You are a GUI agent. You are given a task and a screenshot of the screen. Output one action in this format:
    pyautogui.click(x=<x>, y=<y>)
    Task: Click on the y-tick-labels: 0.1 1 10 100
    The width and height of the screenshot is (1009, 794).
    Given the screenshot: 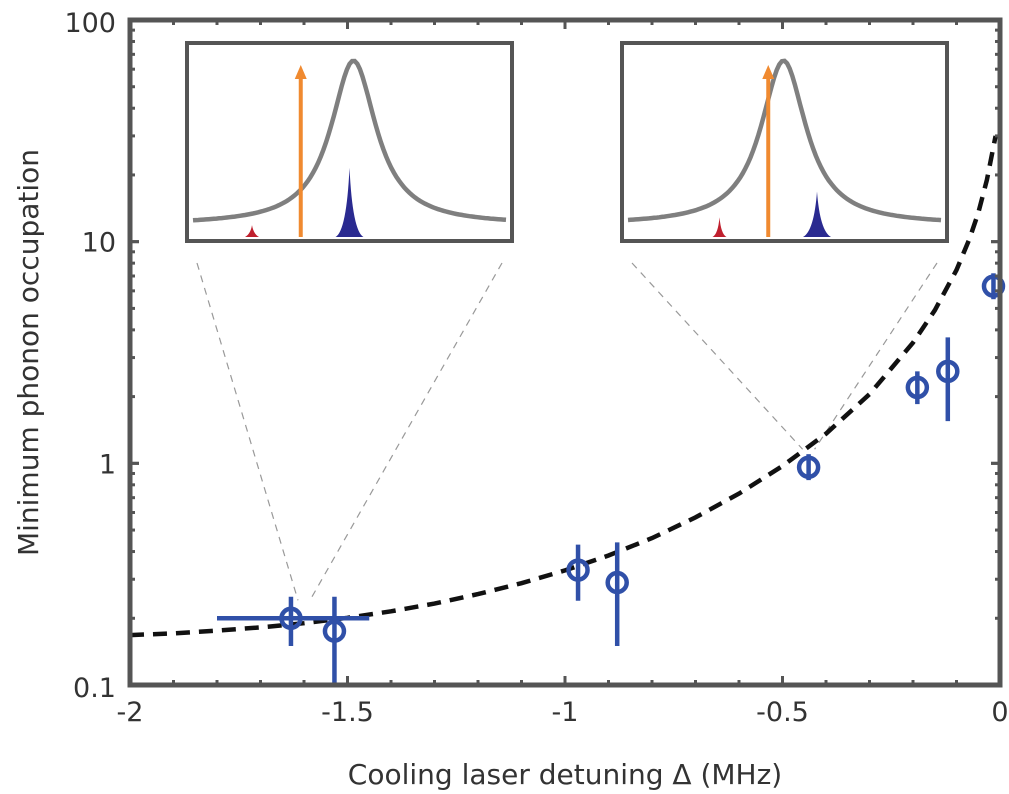 What is the action you would take?
    pyautogui.click(x=90, y=356)
    